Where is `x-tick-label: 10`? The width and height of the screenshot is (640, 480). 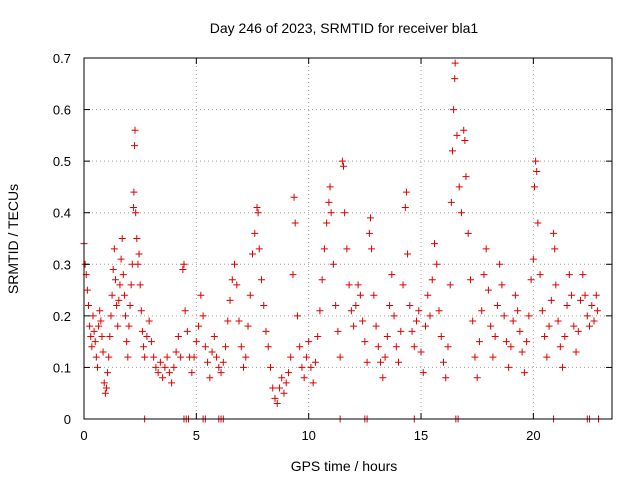 x-tick-label: 10 is located at coordinates (308, 435).